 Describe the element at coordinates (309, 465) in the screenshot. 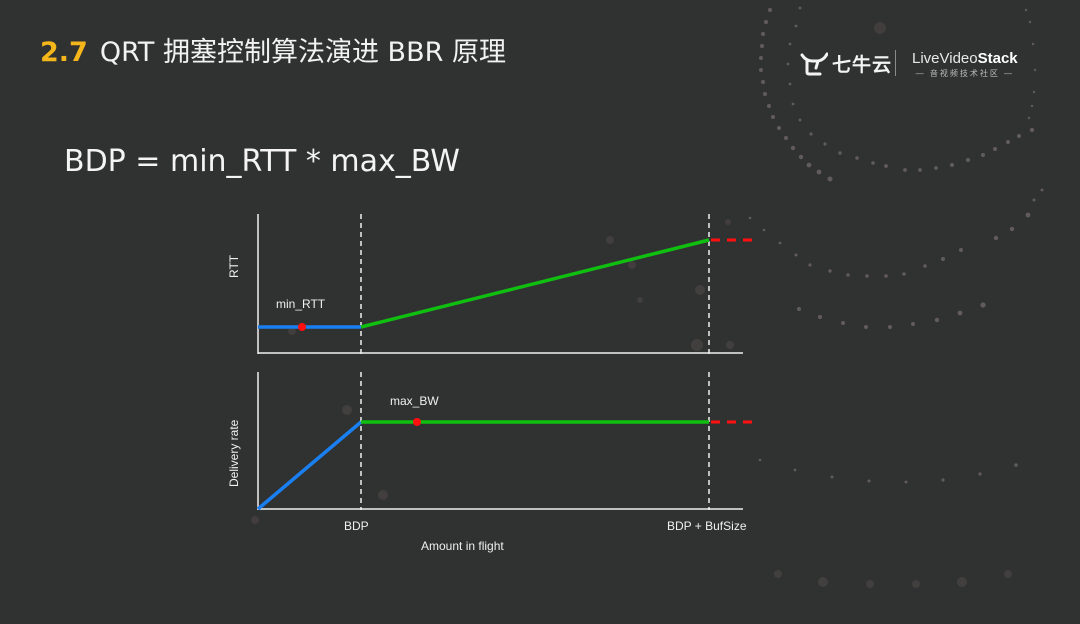

I see `delivery-blue-segment` at that location.